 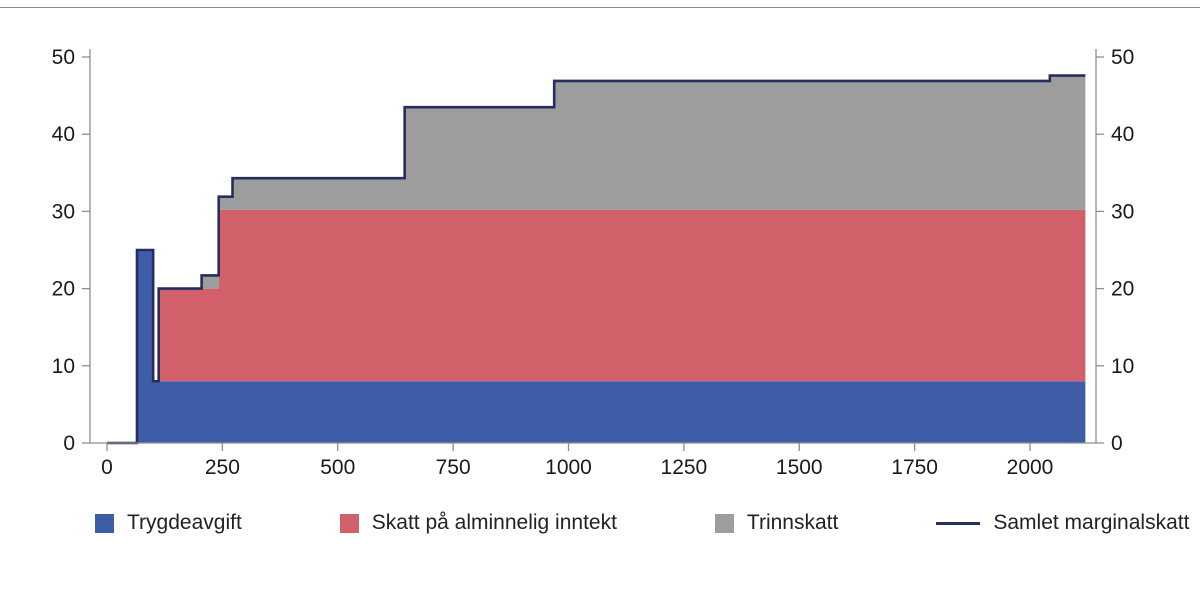 I want to click on legend-swatch-trinnskatt, so click(x=724, y=523).